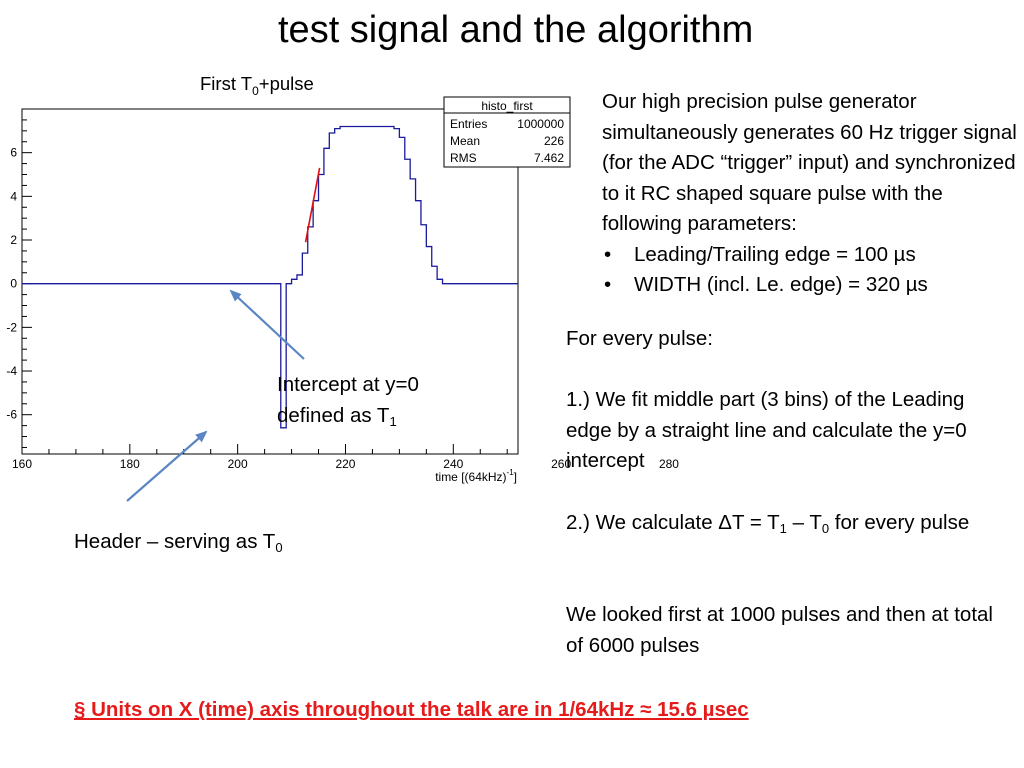  What do you see at coordinates (348, 384) in the screenshot?
I see `intercept-line1: Intercept at y=0` at bounding box center [348, 384].